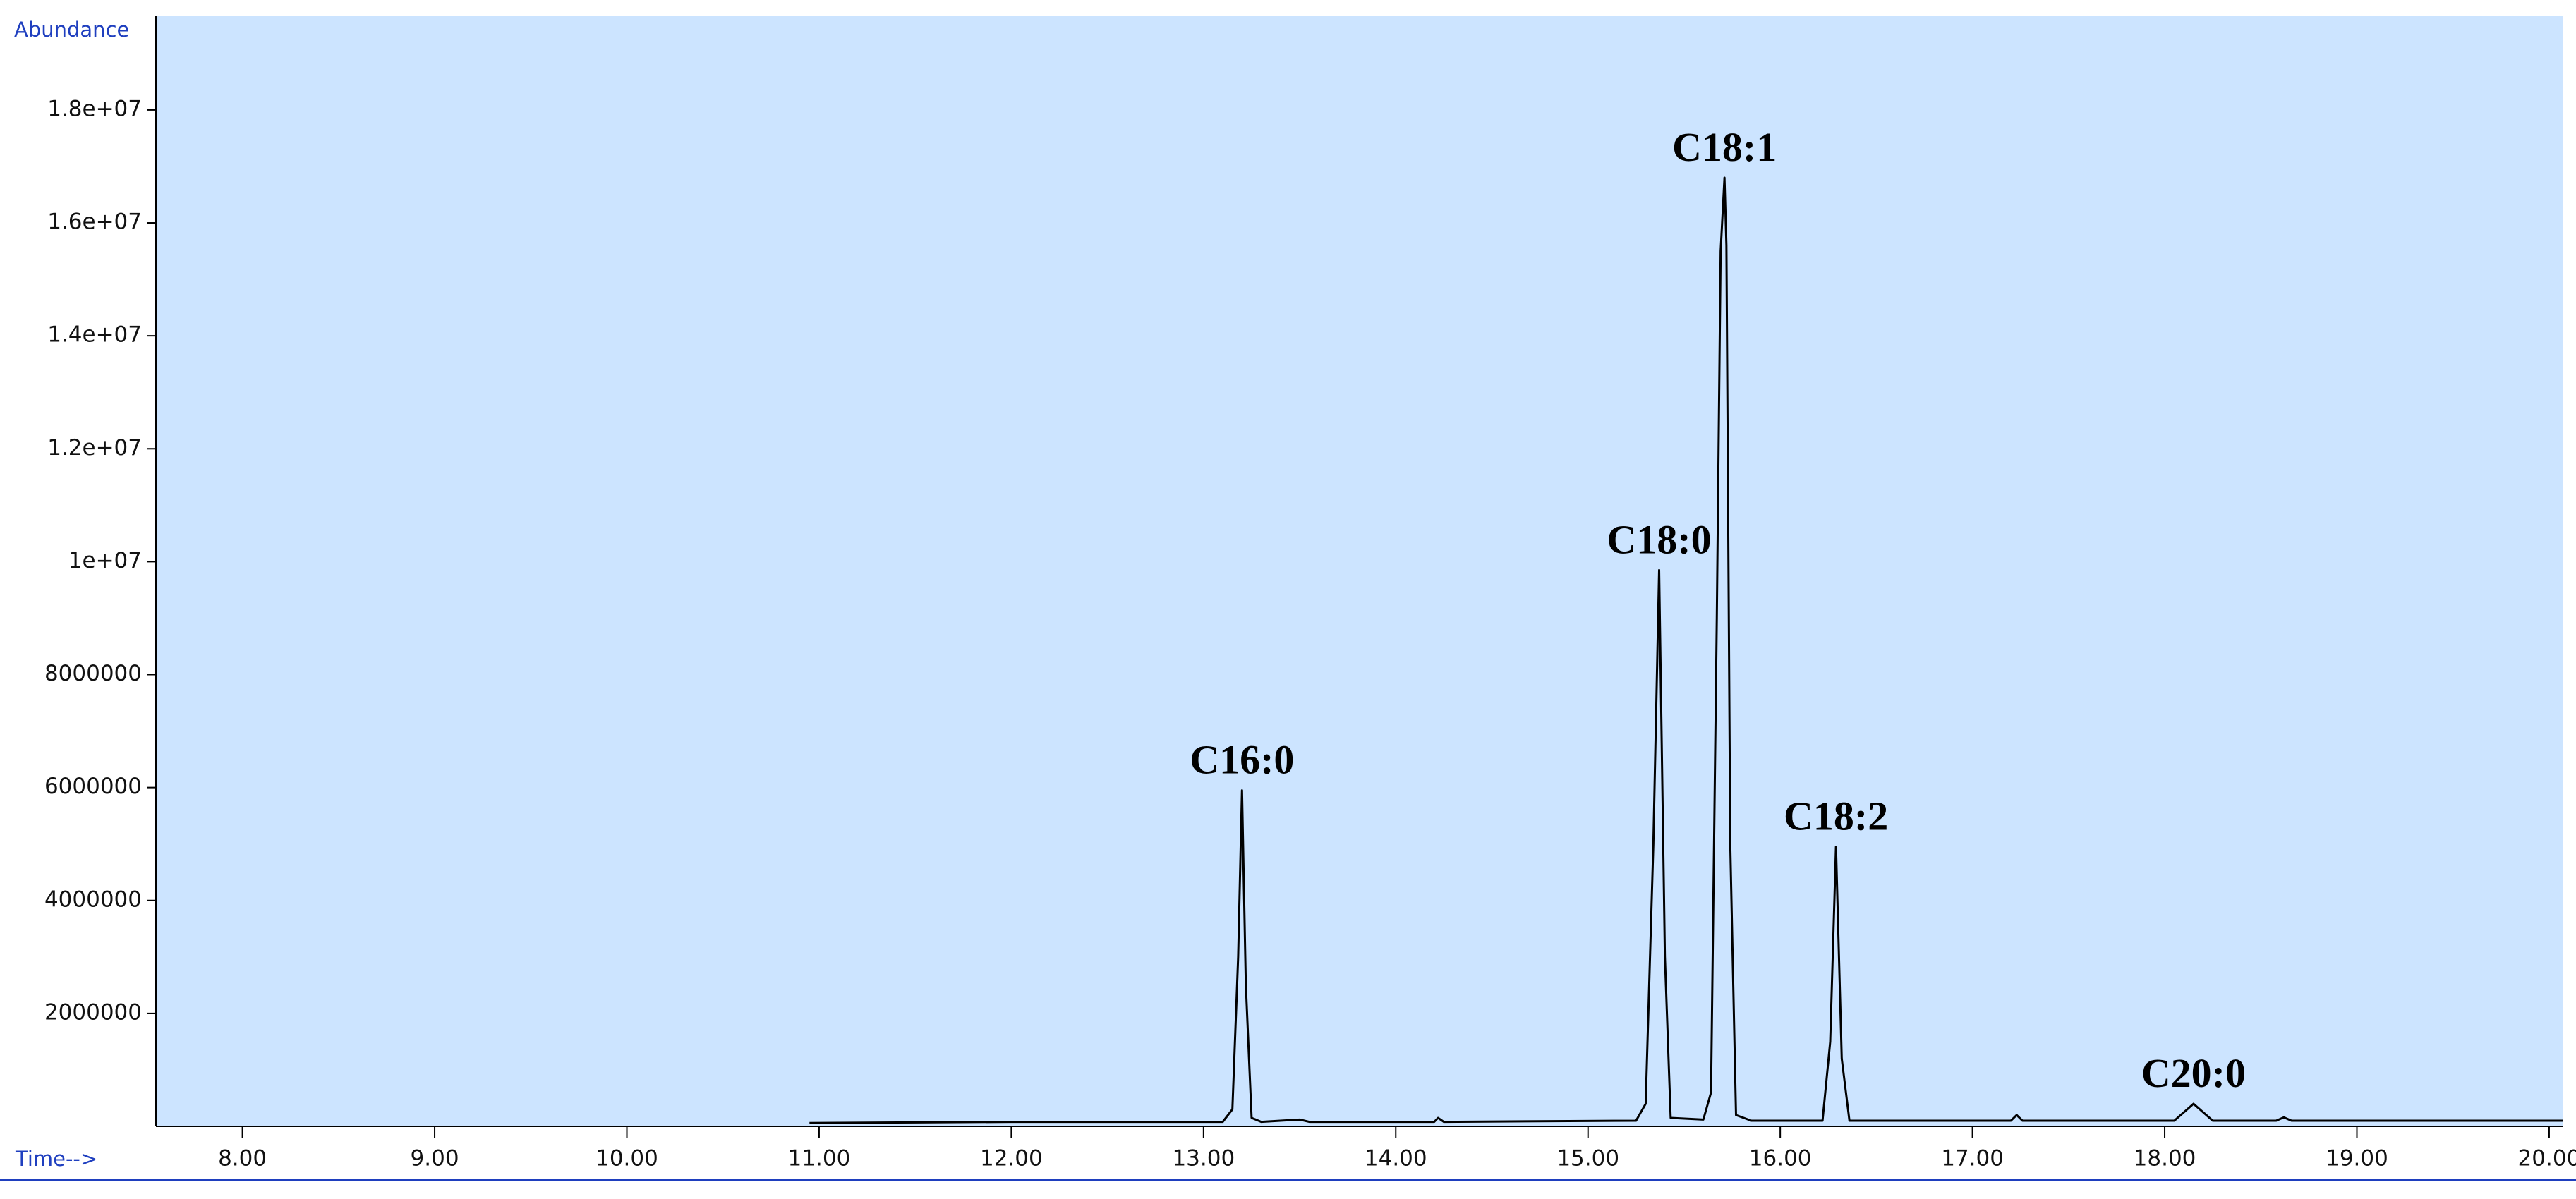 The image size is (2576, 1199). I want to click on x-tick-label: 9.00, so click(435, 1159).